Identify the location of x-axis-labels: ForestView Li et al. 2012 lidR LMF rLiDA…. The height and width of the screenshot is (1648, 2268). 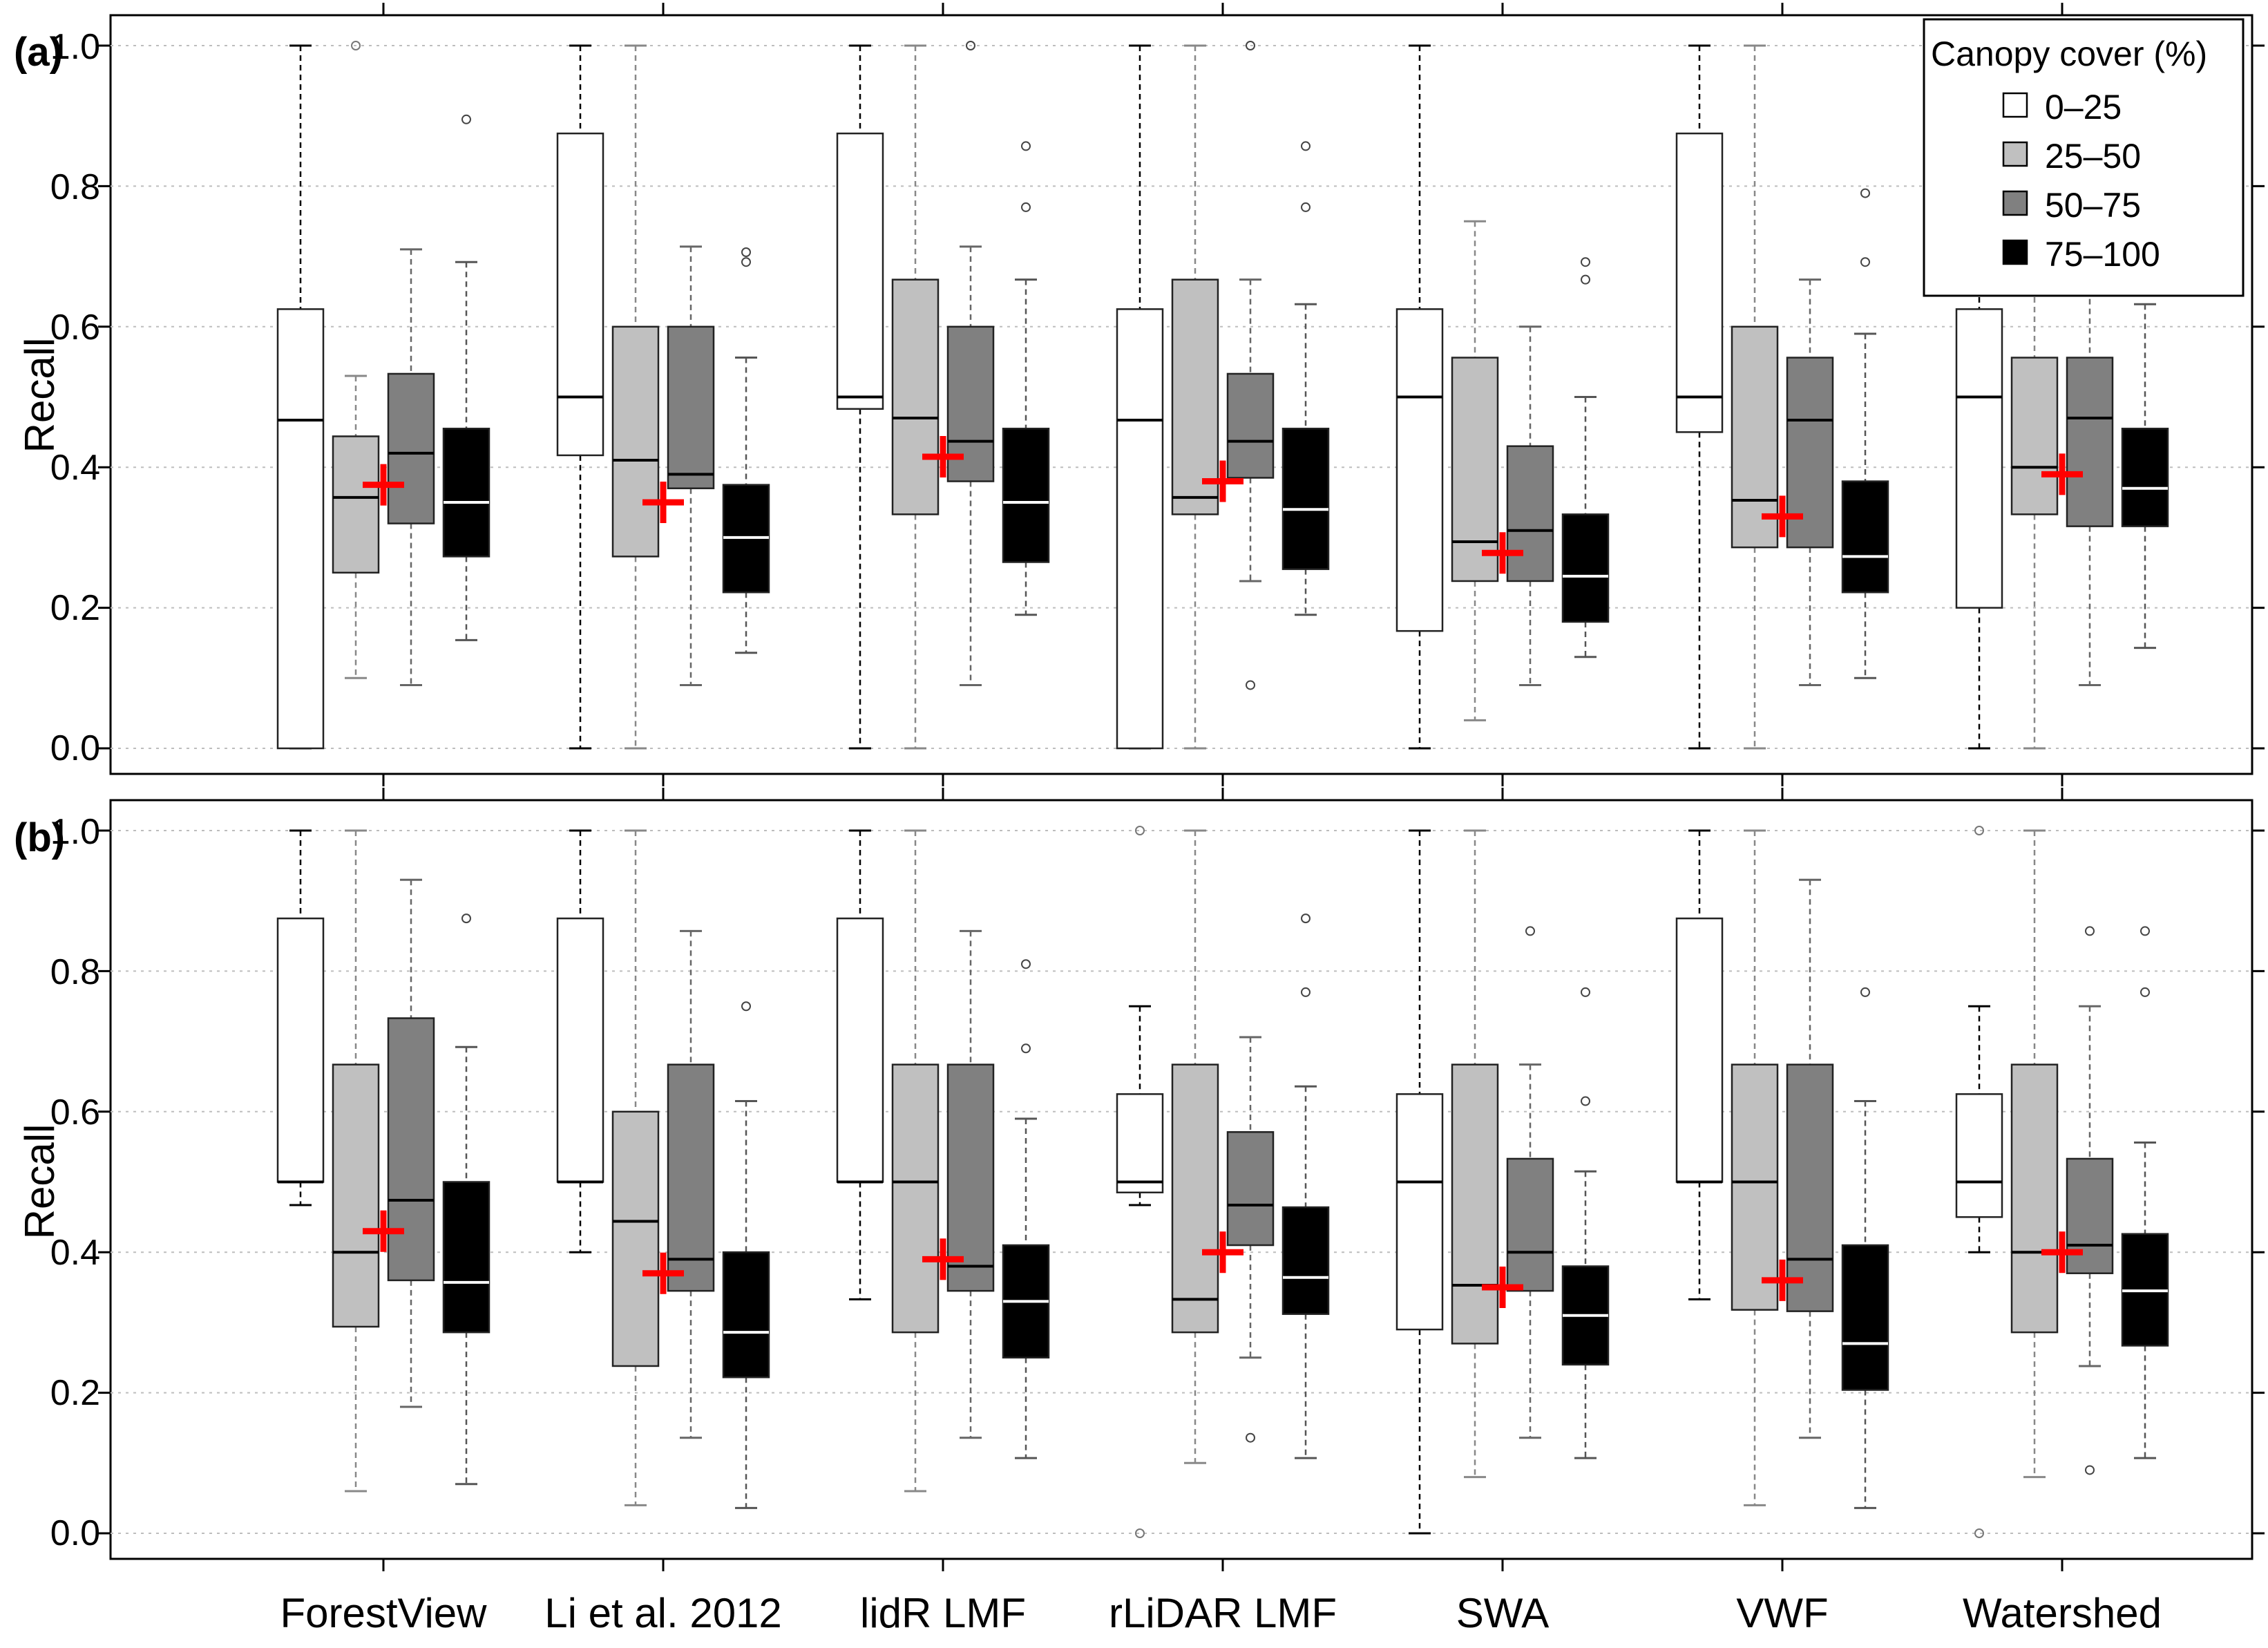
(1220, 1613).